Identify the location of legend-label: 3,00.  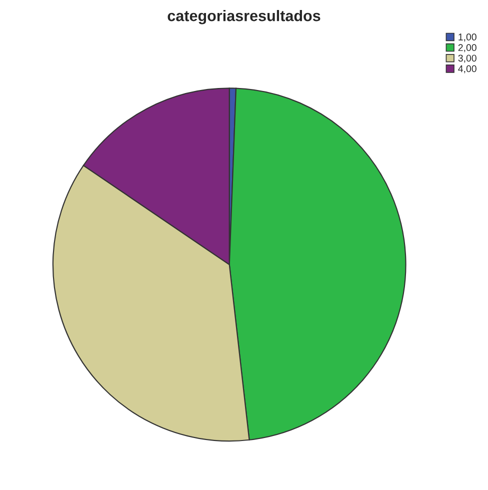
(467, 58).